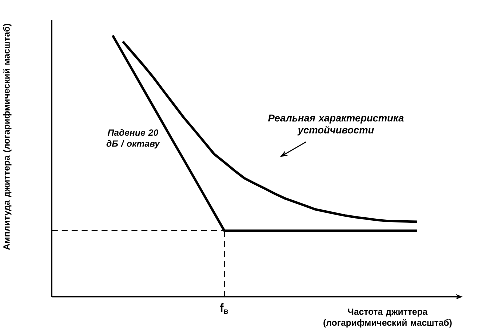 The height and width of the screenshot is (329, 489). Describe the element at coordinates (133, 139) in the screenshot. I see `annotation: Падение 20 дБ / октаву` at that location.